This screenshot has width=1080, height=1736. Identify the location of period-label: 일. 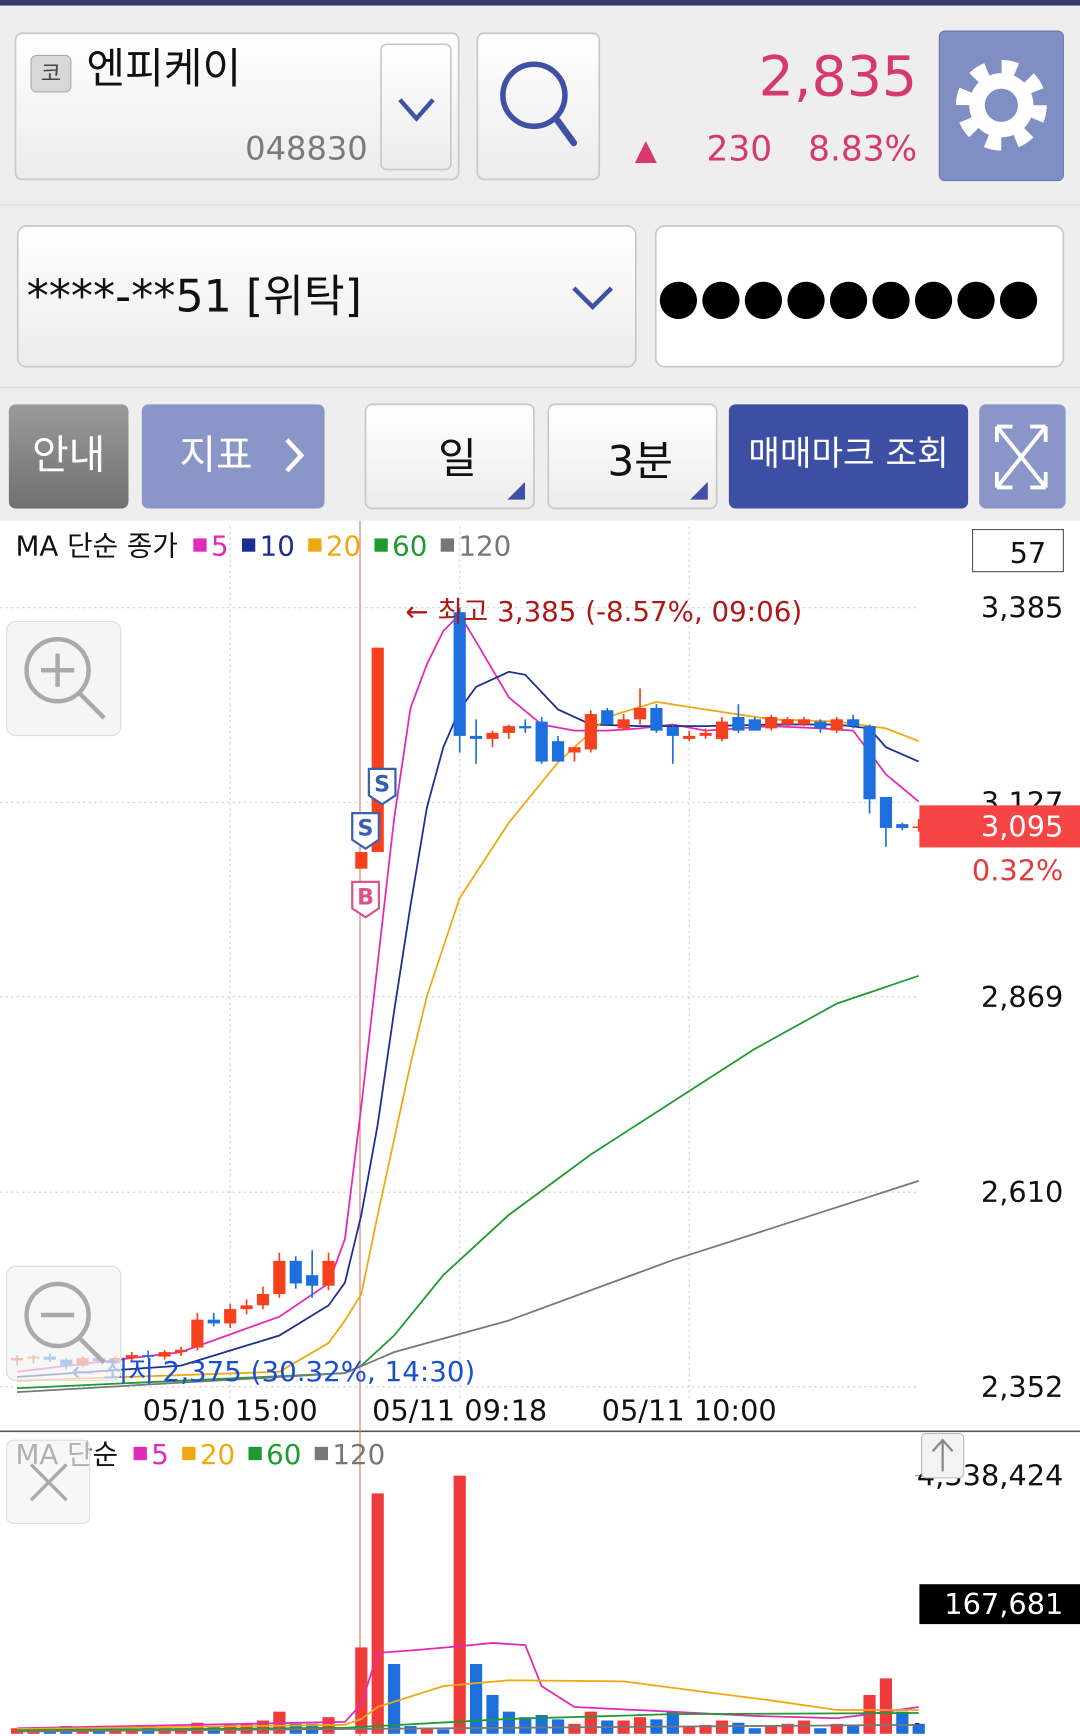
(457, 458).